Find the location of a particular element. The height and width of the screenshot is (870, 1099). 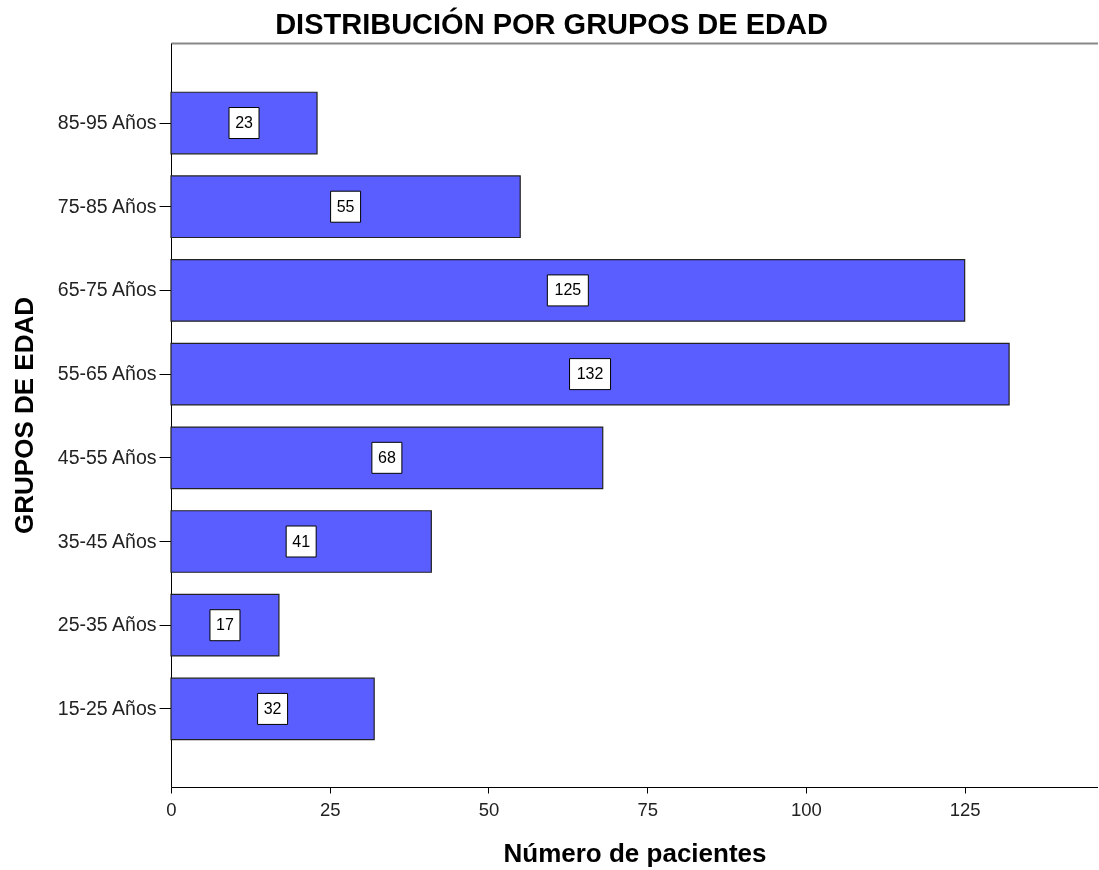

data-label: 125 is located at coordinates (568, 290).